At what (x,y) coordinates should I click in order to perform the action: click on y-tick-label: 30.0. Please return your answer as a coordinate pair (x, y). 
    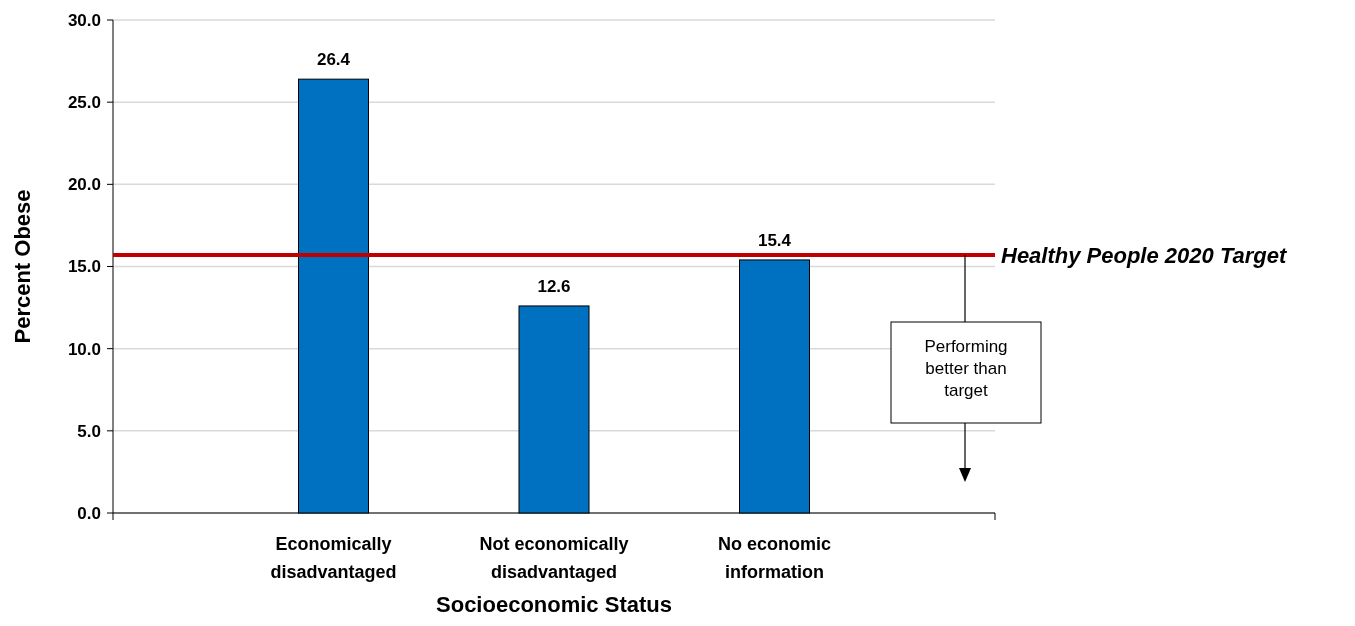
    Looking at the image, I should click on (84, 20).